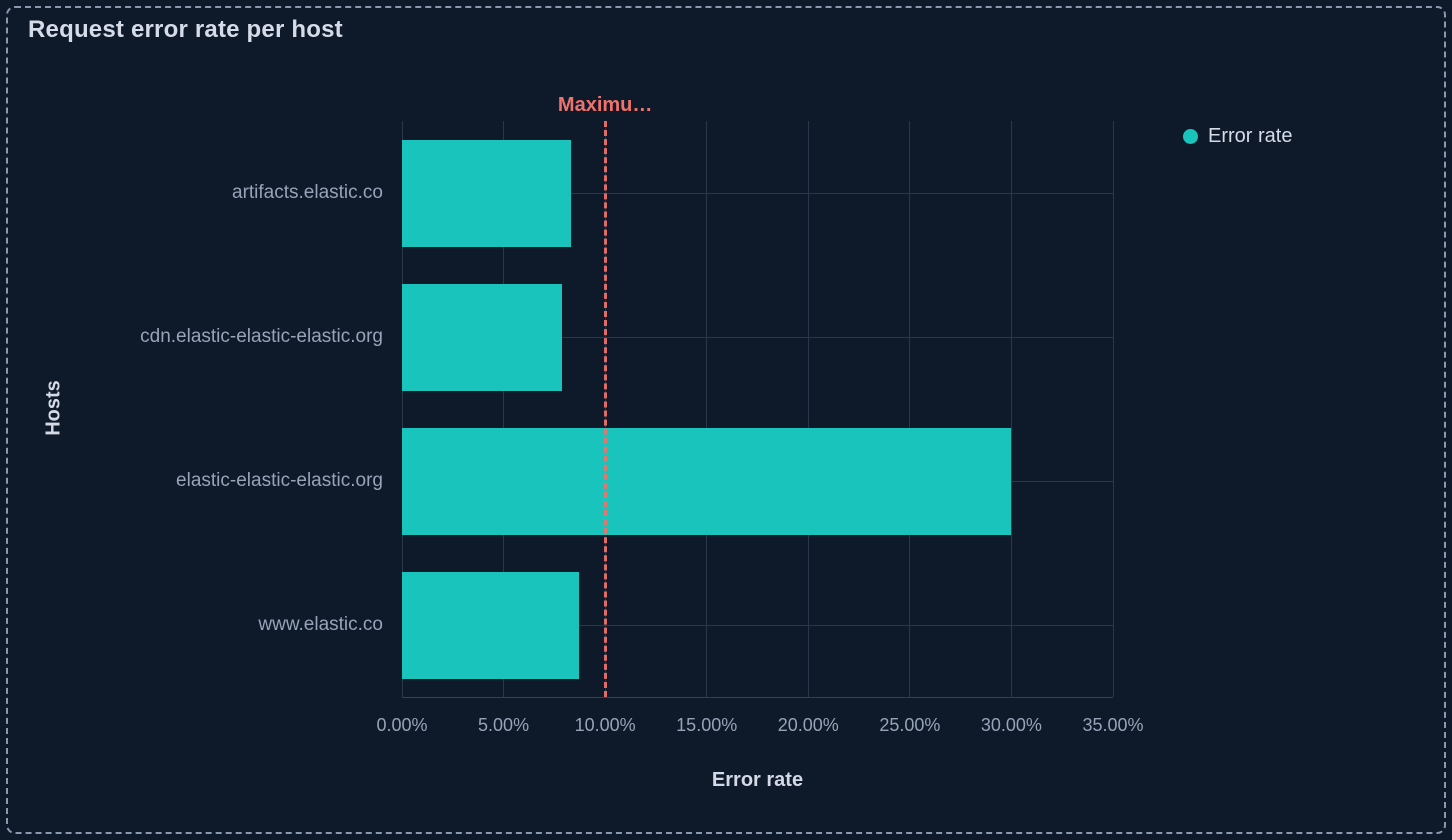 The height and width of the screenshot is (840, 1452). What do you see at coordinates (279, 480) in the screenshot?
I see `y-axis-category-label: elastic-elastic-elastic.org` at bounding box center [279, 480].